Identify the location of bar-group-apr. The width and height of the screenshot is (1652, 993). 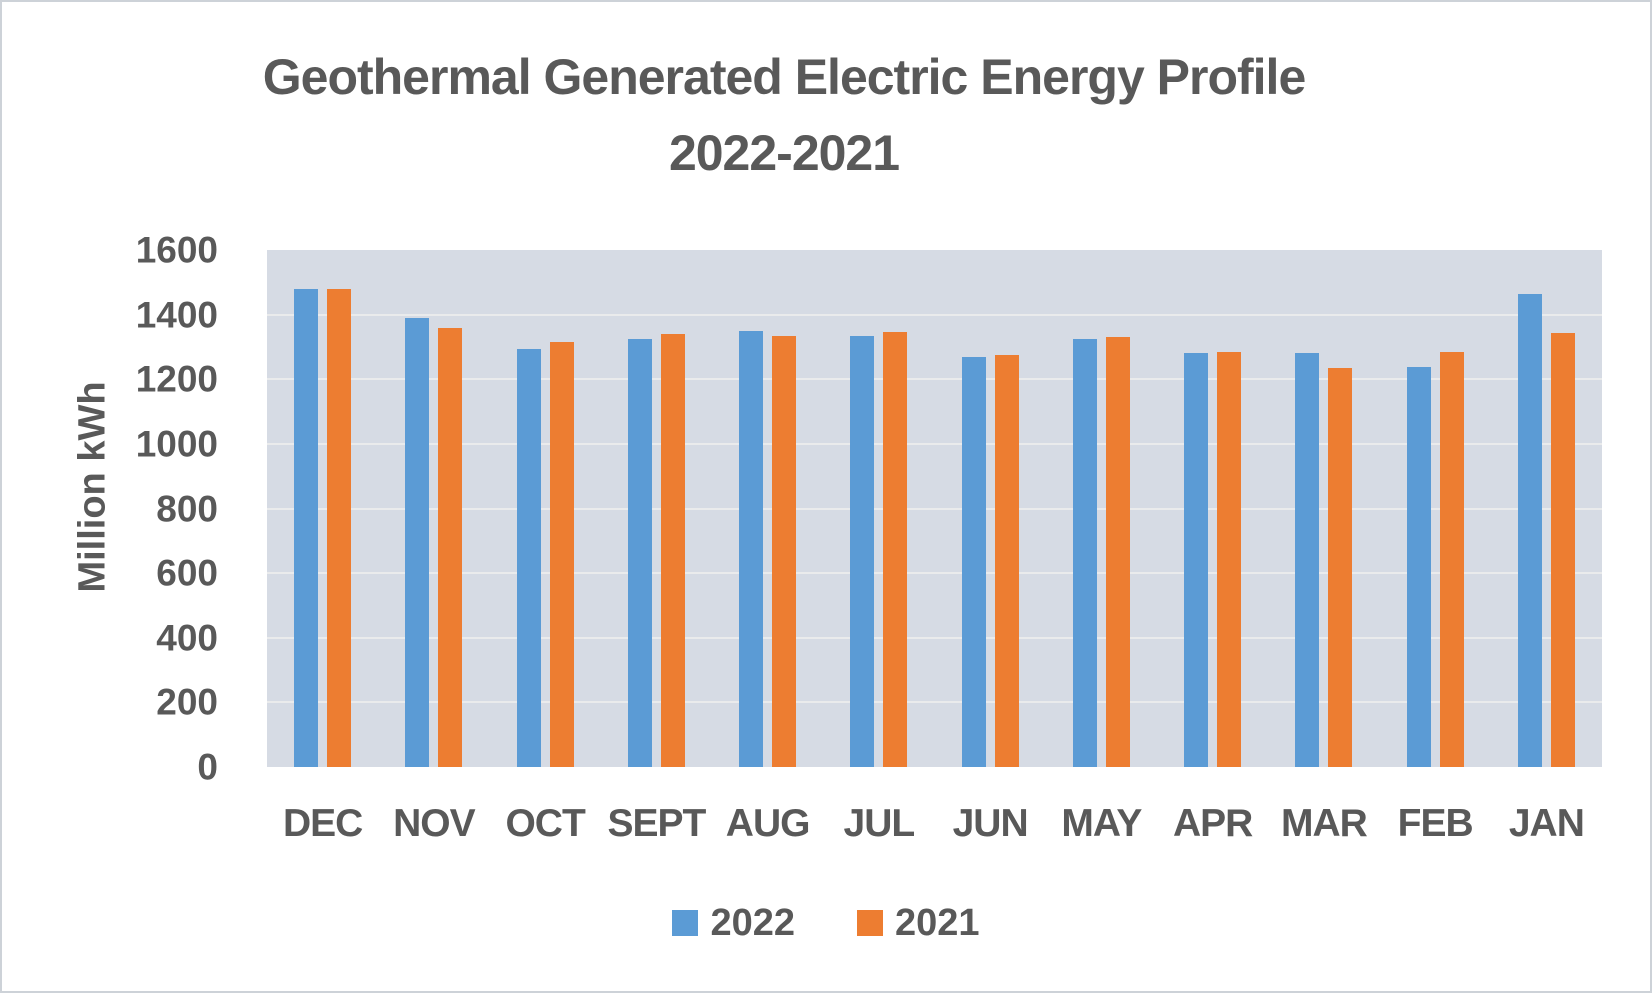
(1212, 508).